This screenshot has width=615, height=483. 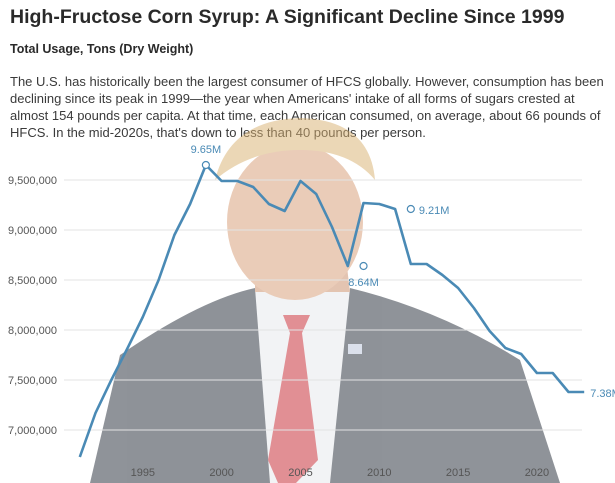 I want to click on x-tick-label: 1995, so click(x=143, y=473).